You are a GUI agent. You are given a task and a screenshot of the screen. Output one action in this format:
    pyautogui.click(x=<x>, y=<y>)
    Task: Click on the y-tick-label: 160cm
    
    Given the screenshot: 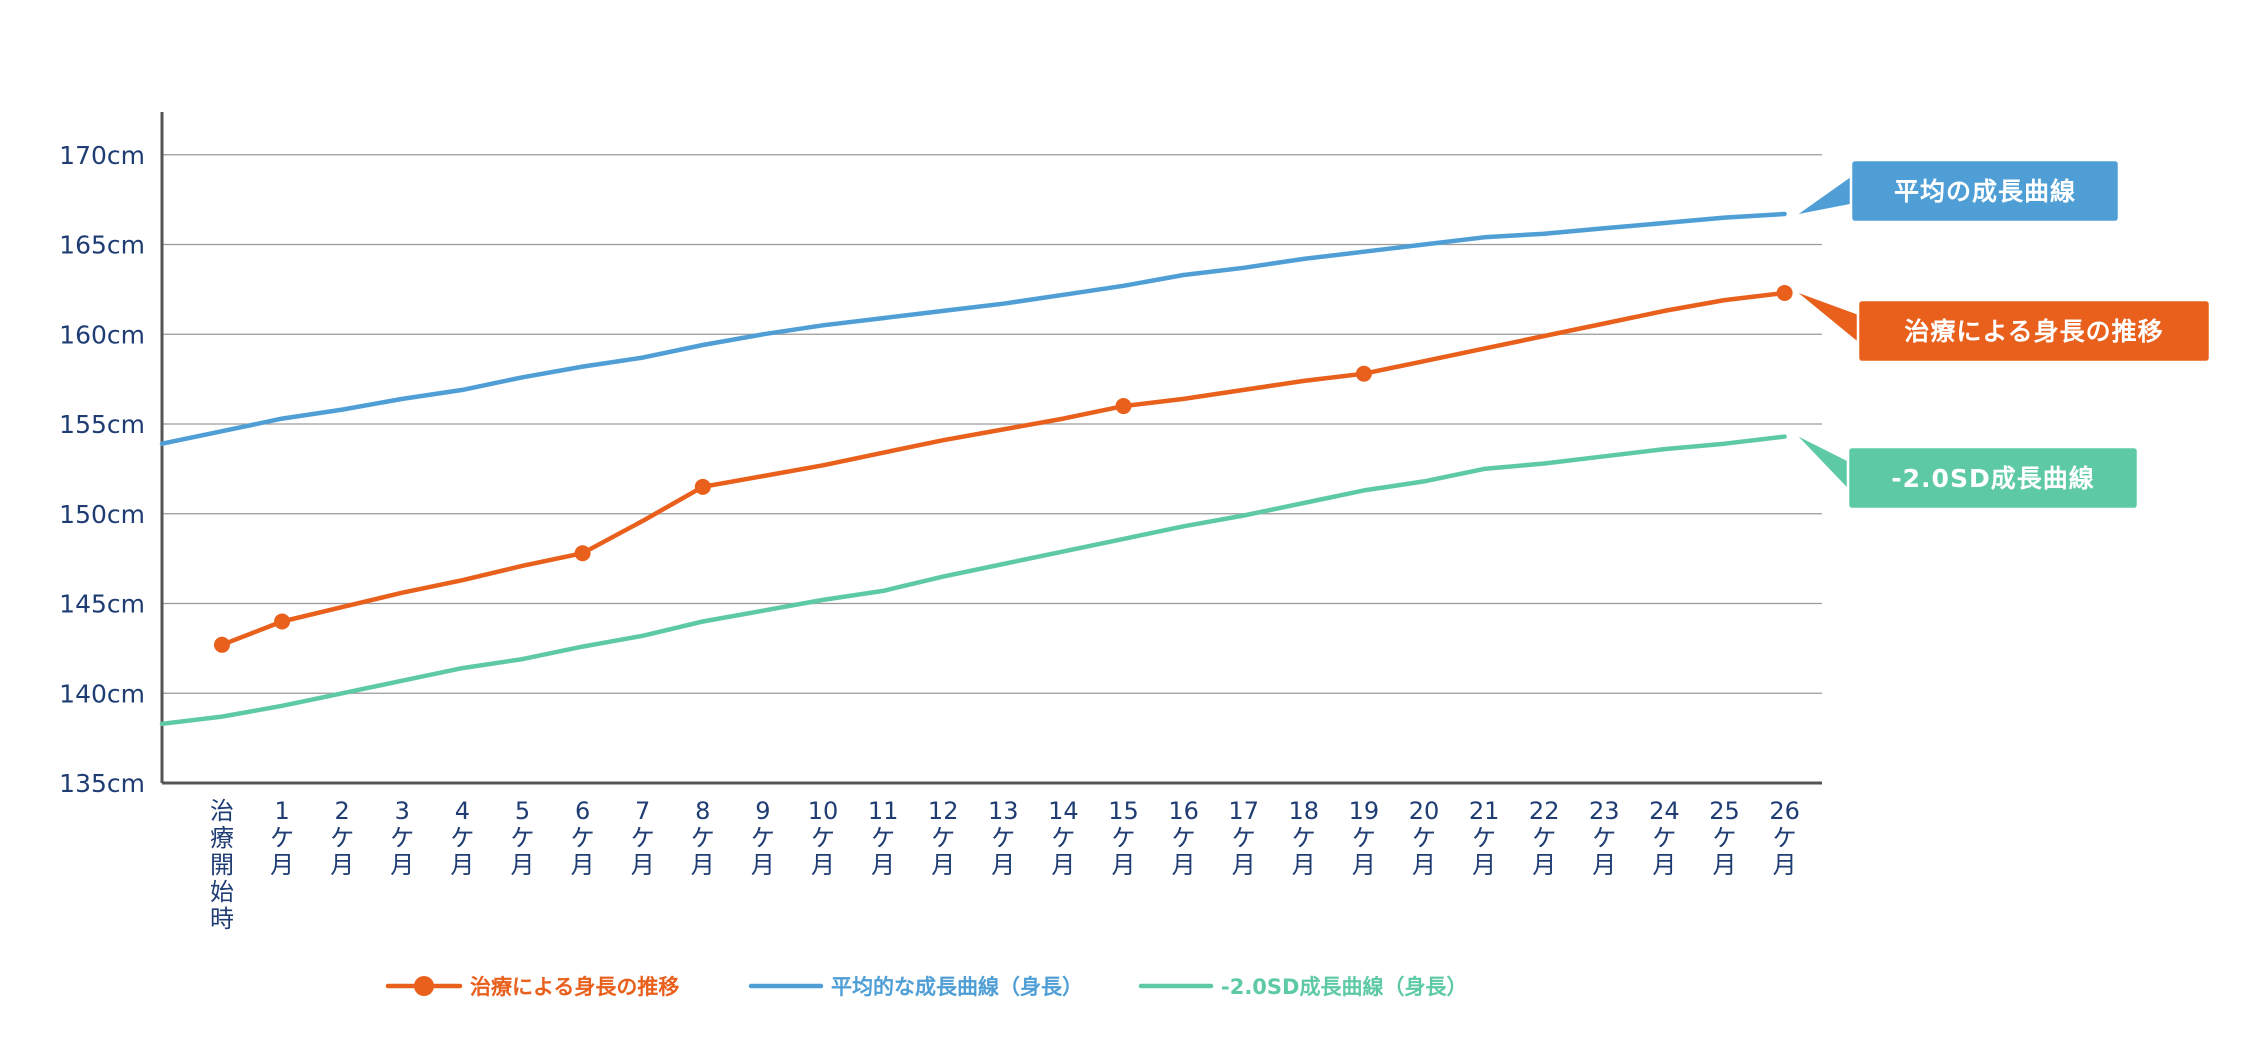 What is the action you would take?
    pyautogui.click(x=102, y=334)
    